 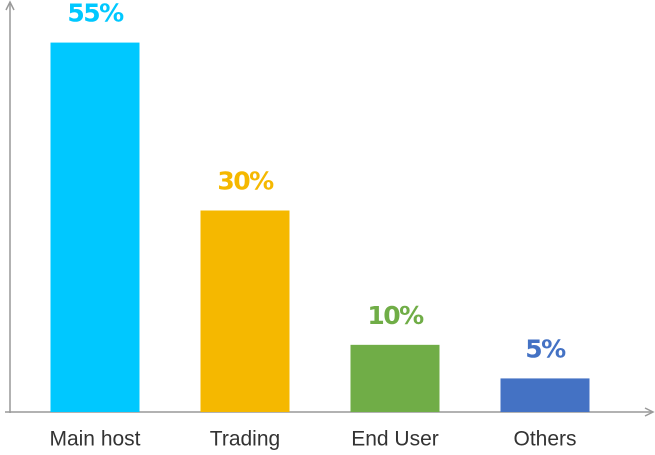 What do you see at coordinates (10, 5) in the screenshot?
I see `y-axis-arrow` at bounding box center [10, 5].